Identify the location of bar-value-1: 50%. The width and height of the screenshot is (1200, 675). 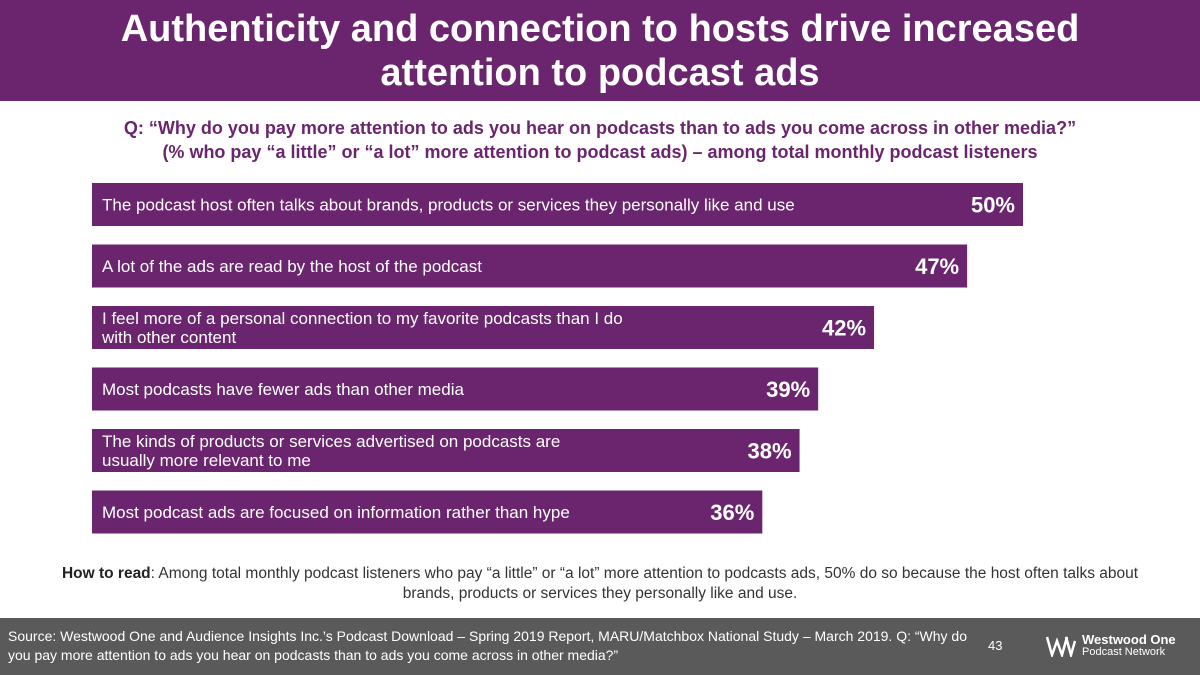
(993, 205).